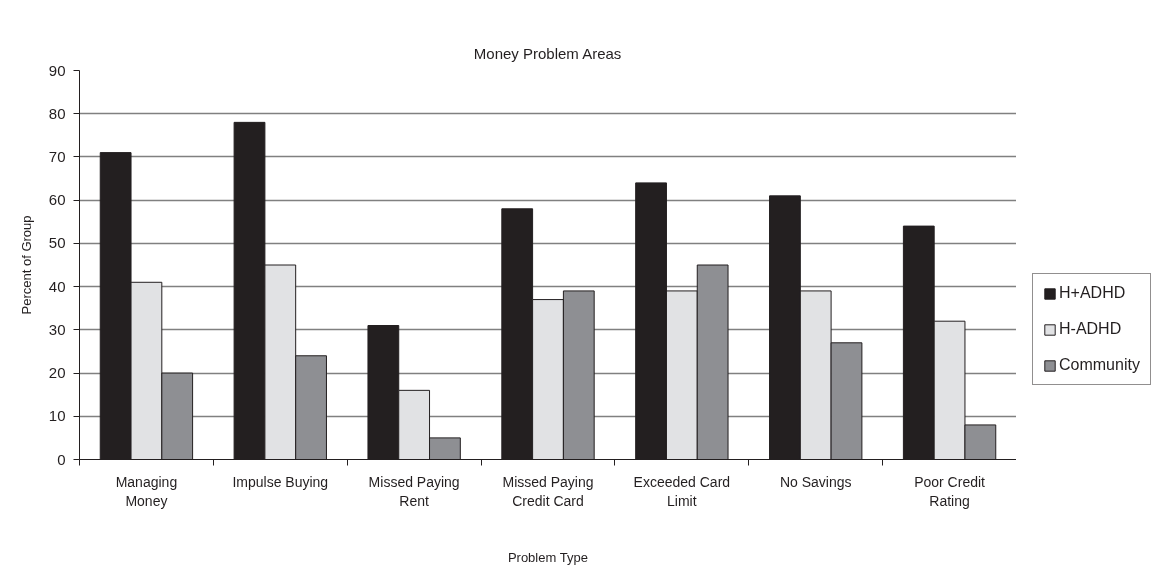  I want to click on y-tick-label: 10, so click(57, 416).